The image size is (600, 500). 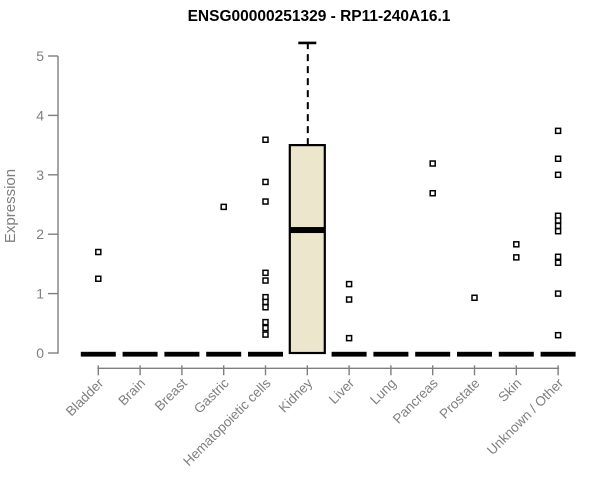 I want to click on chart-title: ENSG00000251329 - RP11-240A16.1, so click(x=319, y=16).